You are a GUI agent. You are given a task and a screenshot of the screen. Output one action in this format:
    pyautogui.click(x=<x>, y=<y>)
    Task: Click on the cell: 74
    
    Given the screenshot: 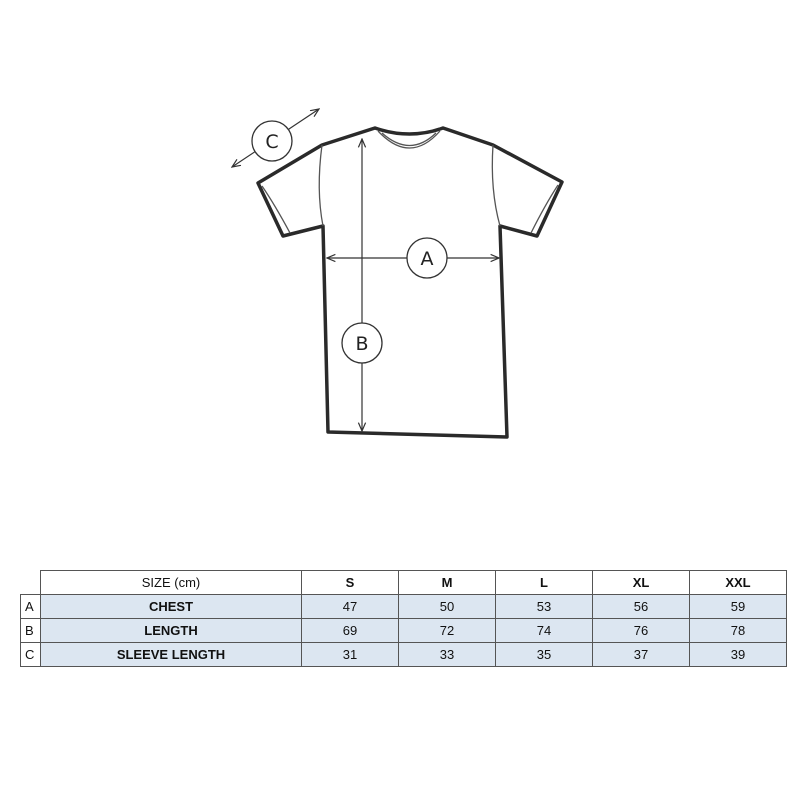 What is the action you would take?
    pyautogui.click(x=544, y=630)
    